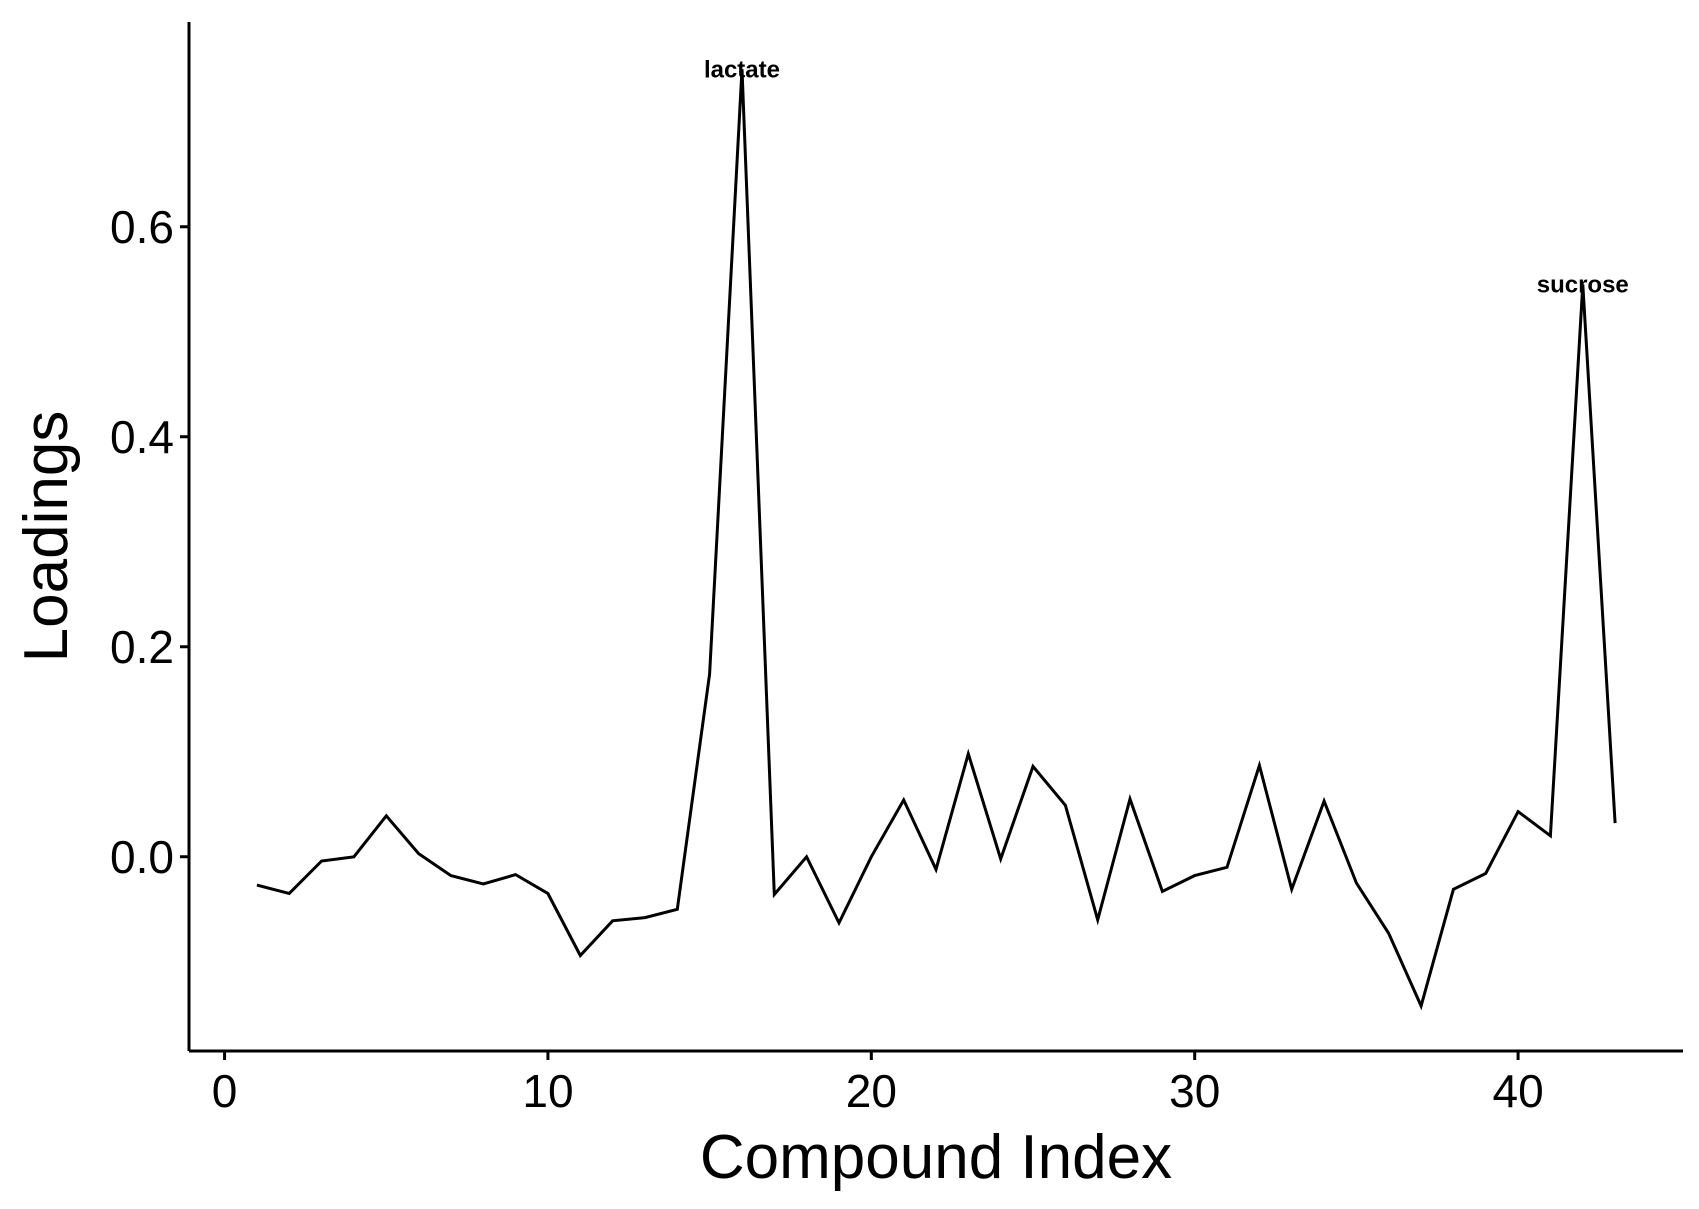  I want to click on y-tick-label: 0.2, so click(142, 647).